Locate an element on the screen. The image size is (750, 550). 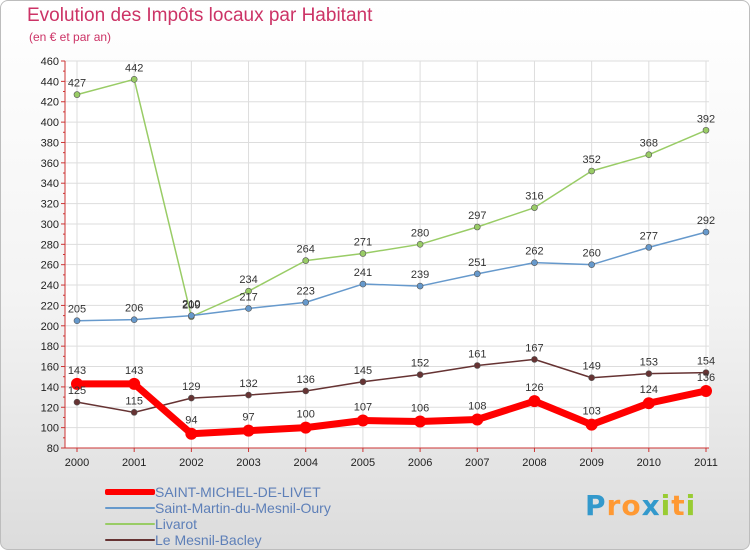
y-tick-label: 400 is located at coordinates (50, 123).